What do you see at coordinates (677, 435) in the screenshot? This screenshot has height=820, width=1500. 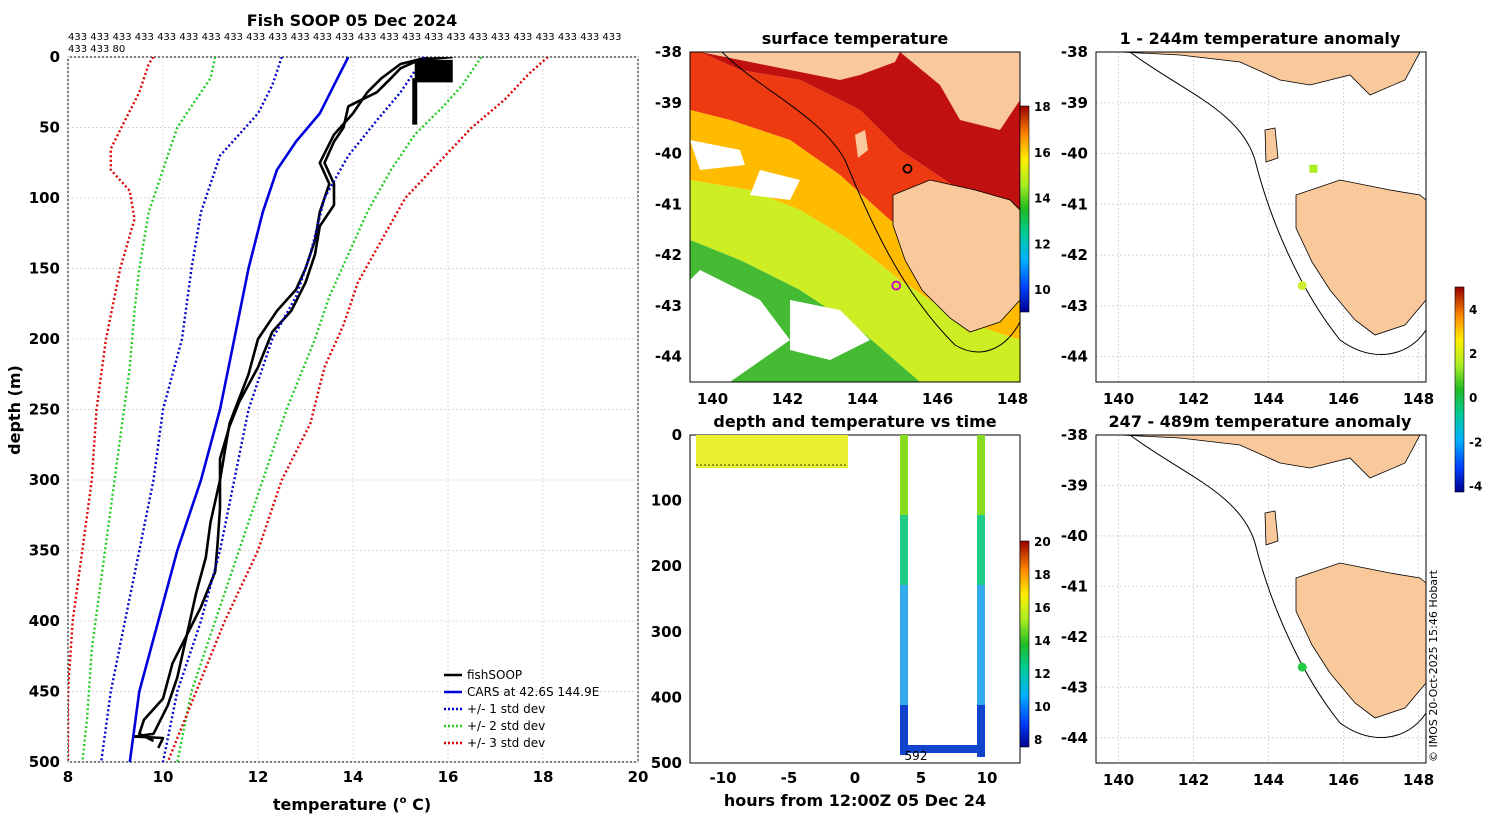 I see `time-ytick-label: 0` at bounding box center [677, 435].